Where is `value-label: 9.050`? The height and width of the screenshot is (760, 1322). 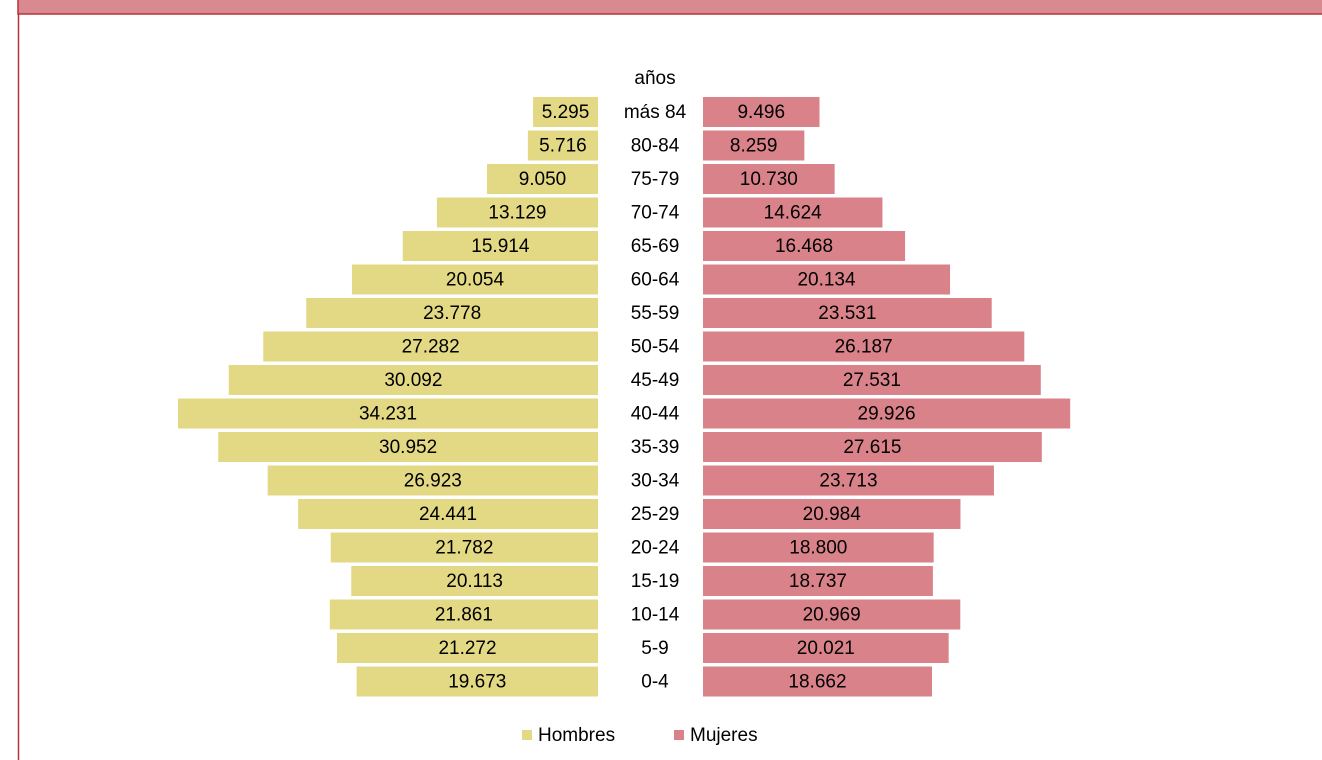 value-label: 9.050 is located at coordinates (543, 179).